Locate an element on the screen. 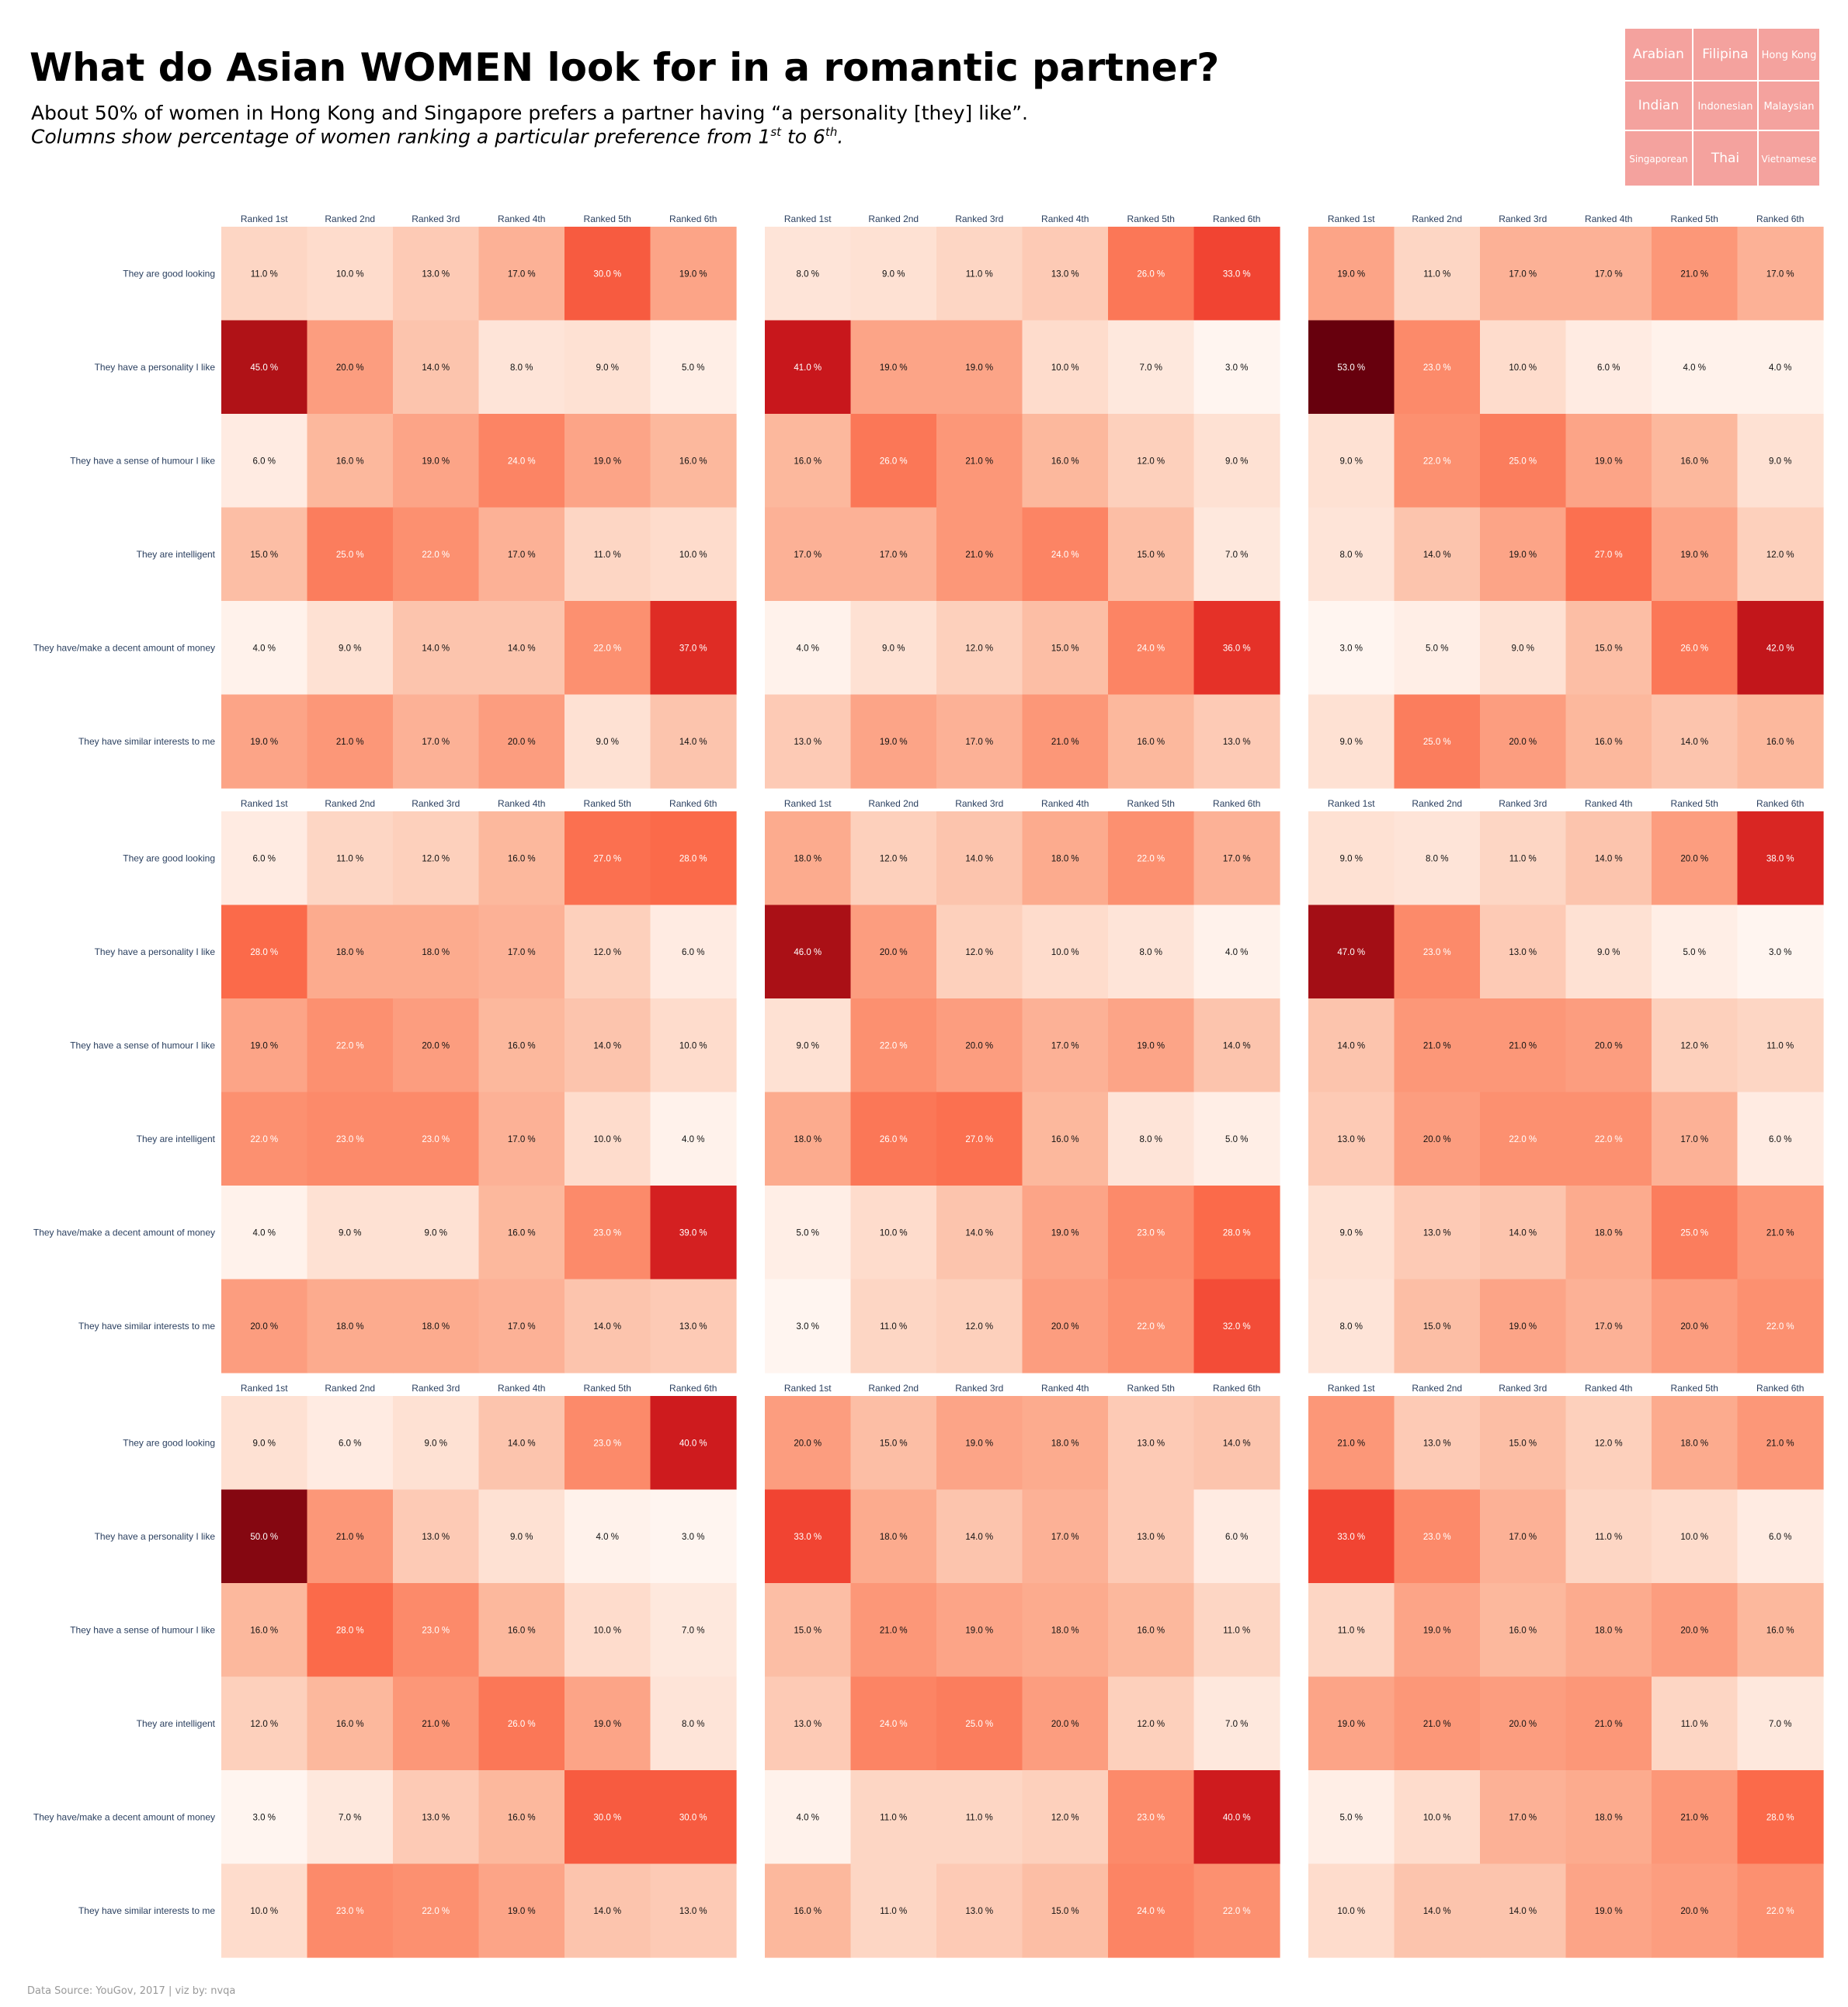  cell-value-label: 33.0 % is located at coordinates (808, 1537).